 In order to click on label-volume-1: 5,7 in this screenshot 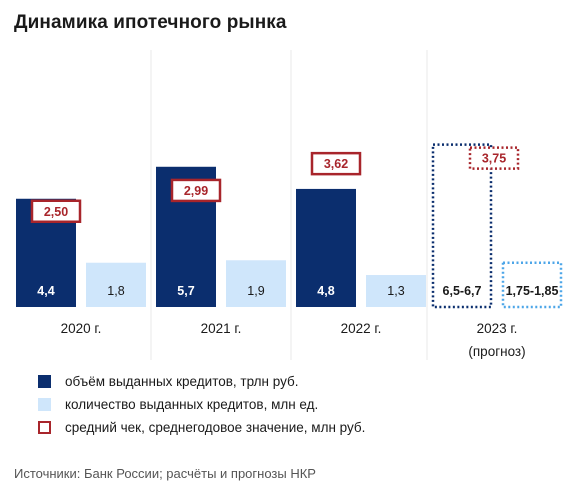, I will do `click(185, 291)`.